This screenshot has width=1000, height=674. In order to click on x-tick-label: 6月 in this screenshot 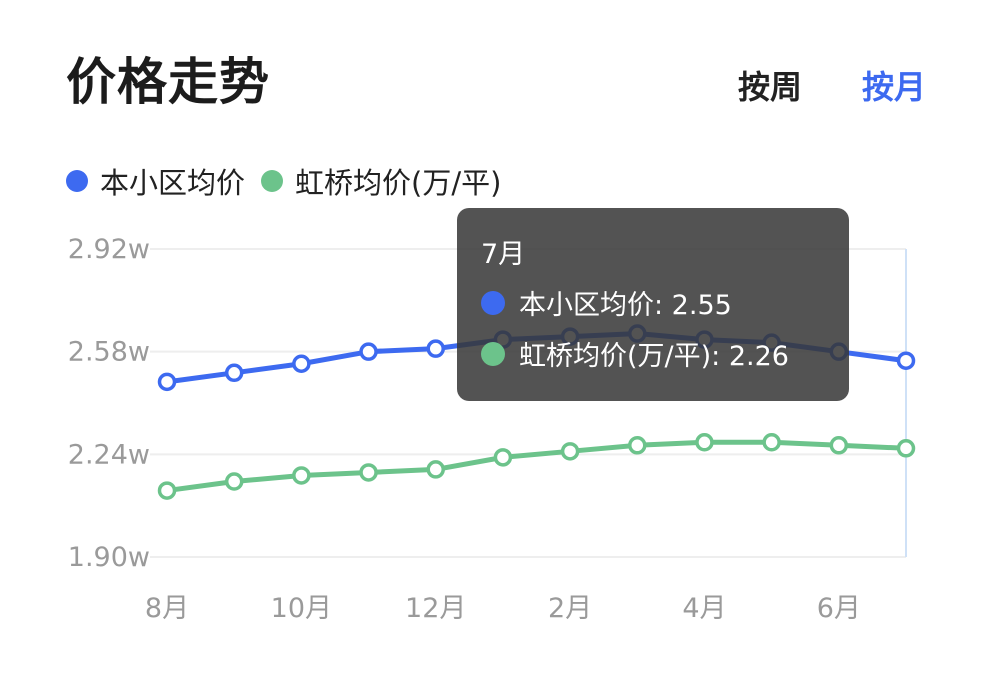, I will do `click(839, 608)`.